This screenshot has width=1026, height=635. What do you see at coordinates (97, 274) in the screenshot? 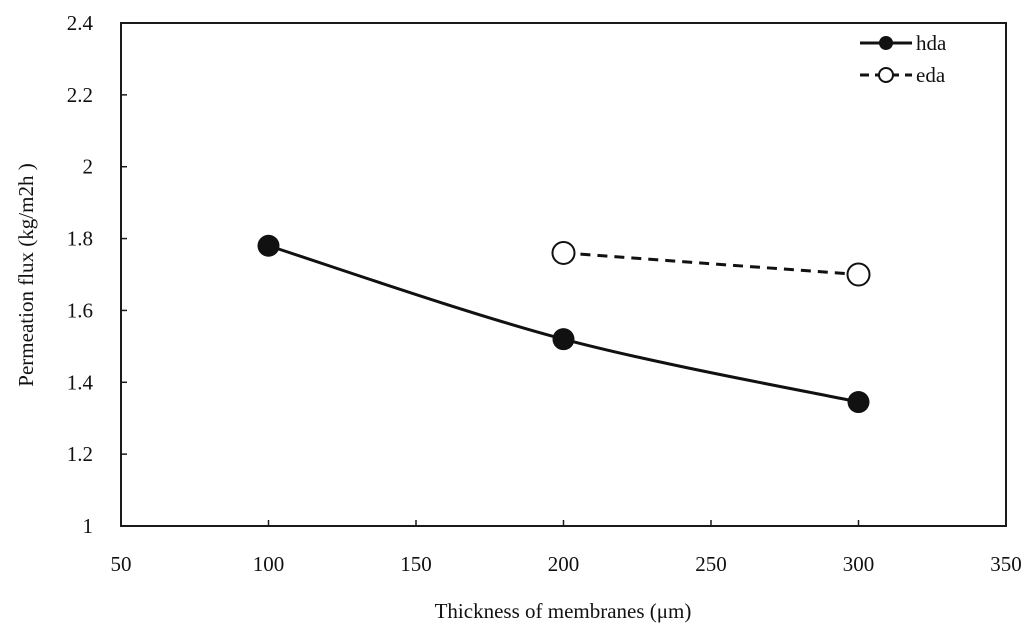
I see `y-axis-ticks: 1 1.2 1.4 1.6 1.8 2 2.2 2.4` at bounding box center [97, 274].